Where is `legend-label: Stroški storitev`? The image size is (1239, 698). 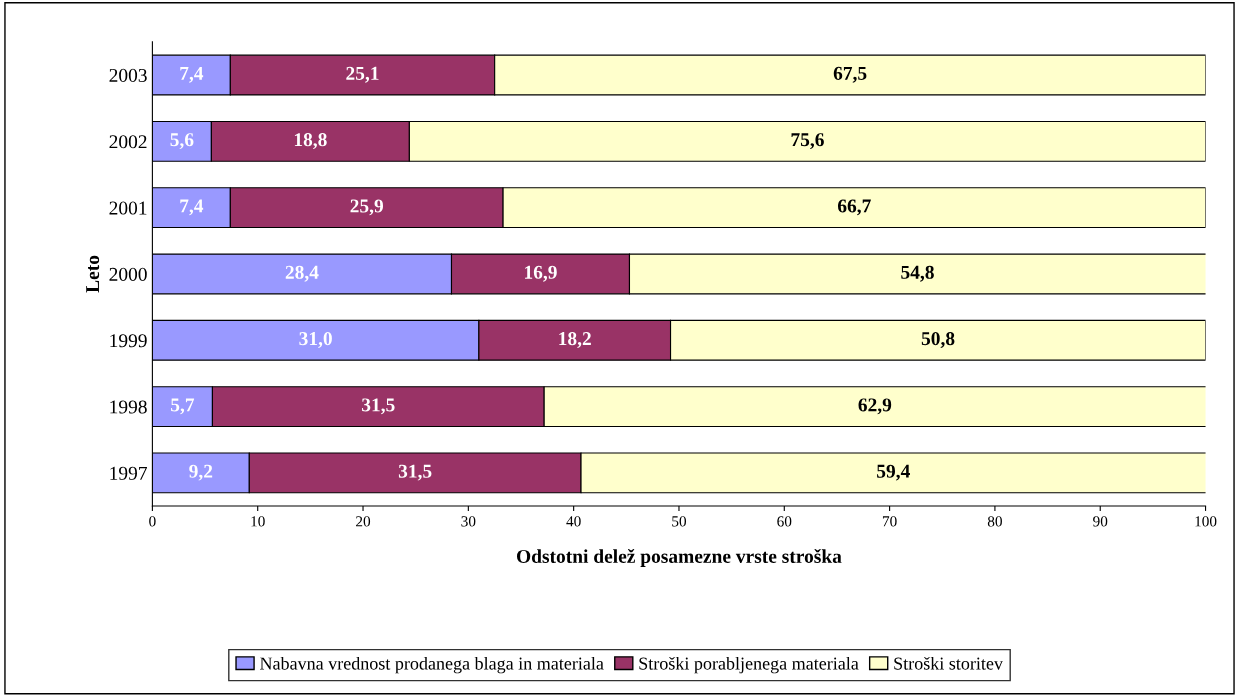
legend-label: Stroški storitev is located at coordinates (948, 663).